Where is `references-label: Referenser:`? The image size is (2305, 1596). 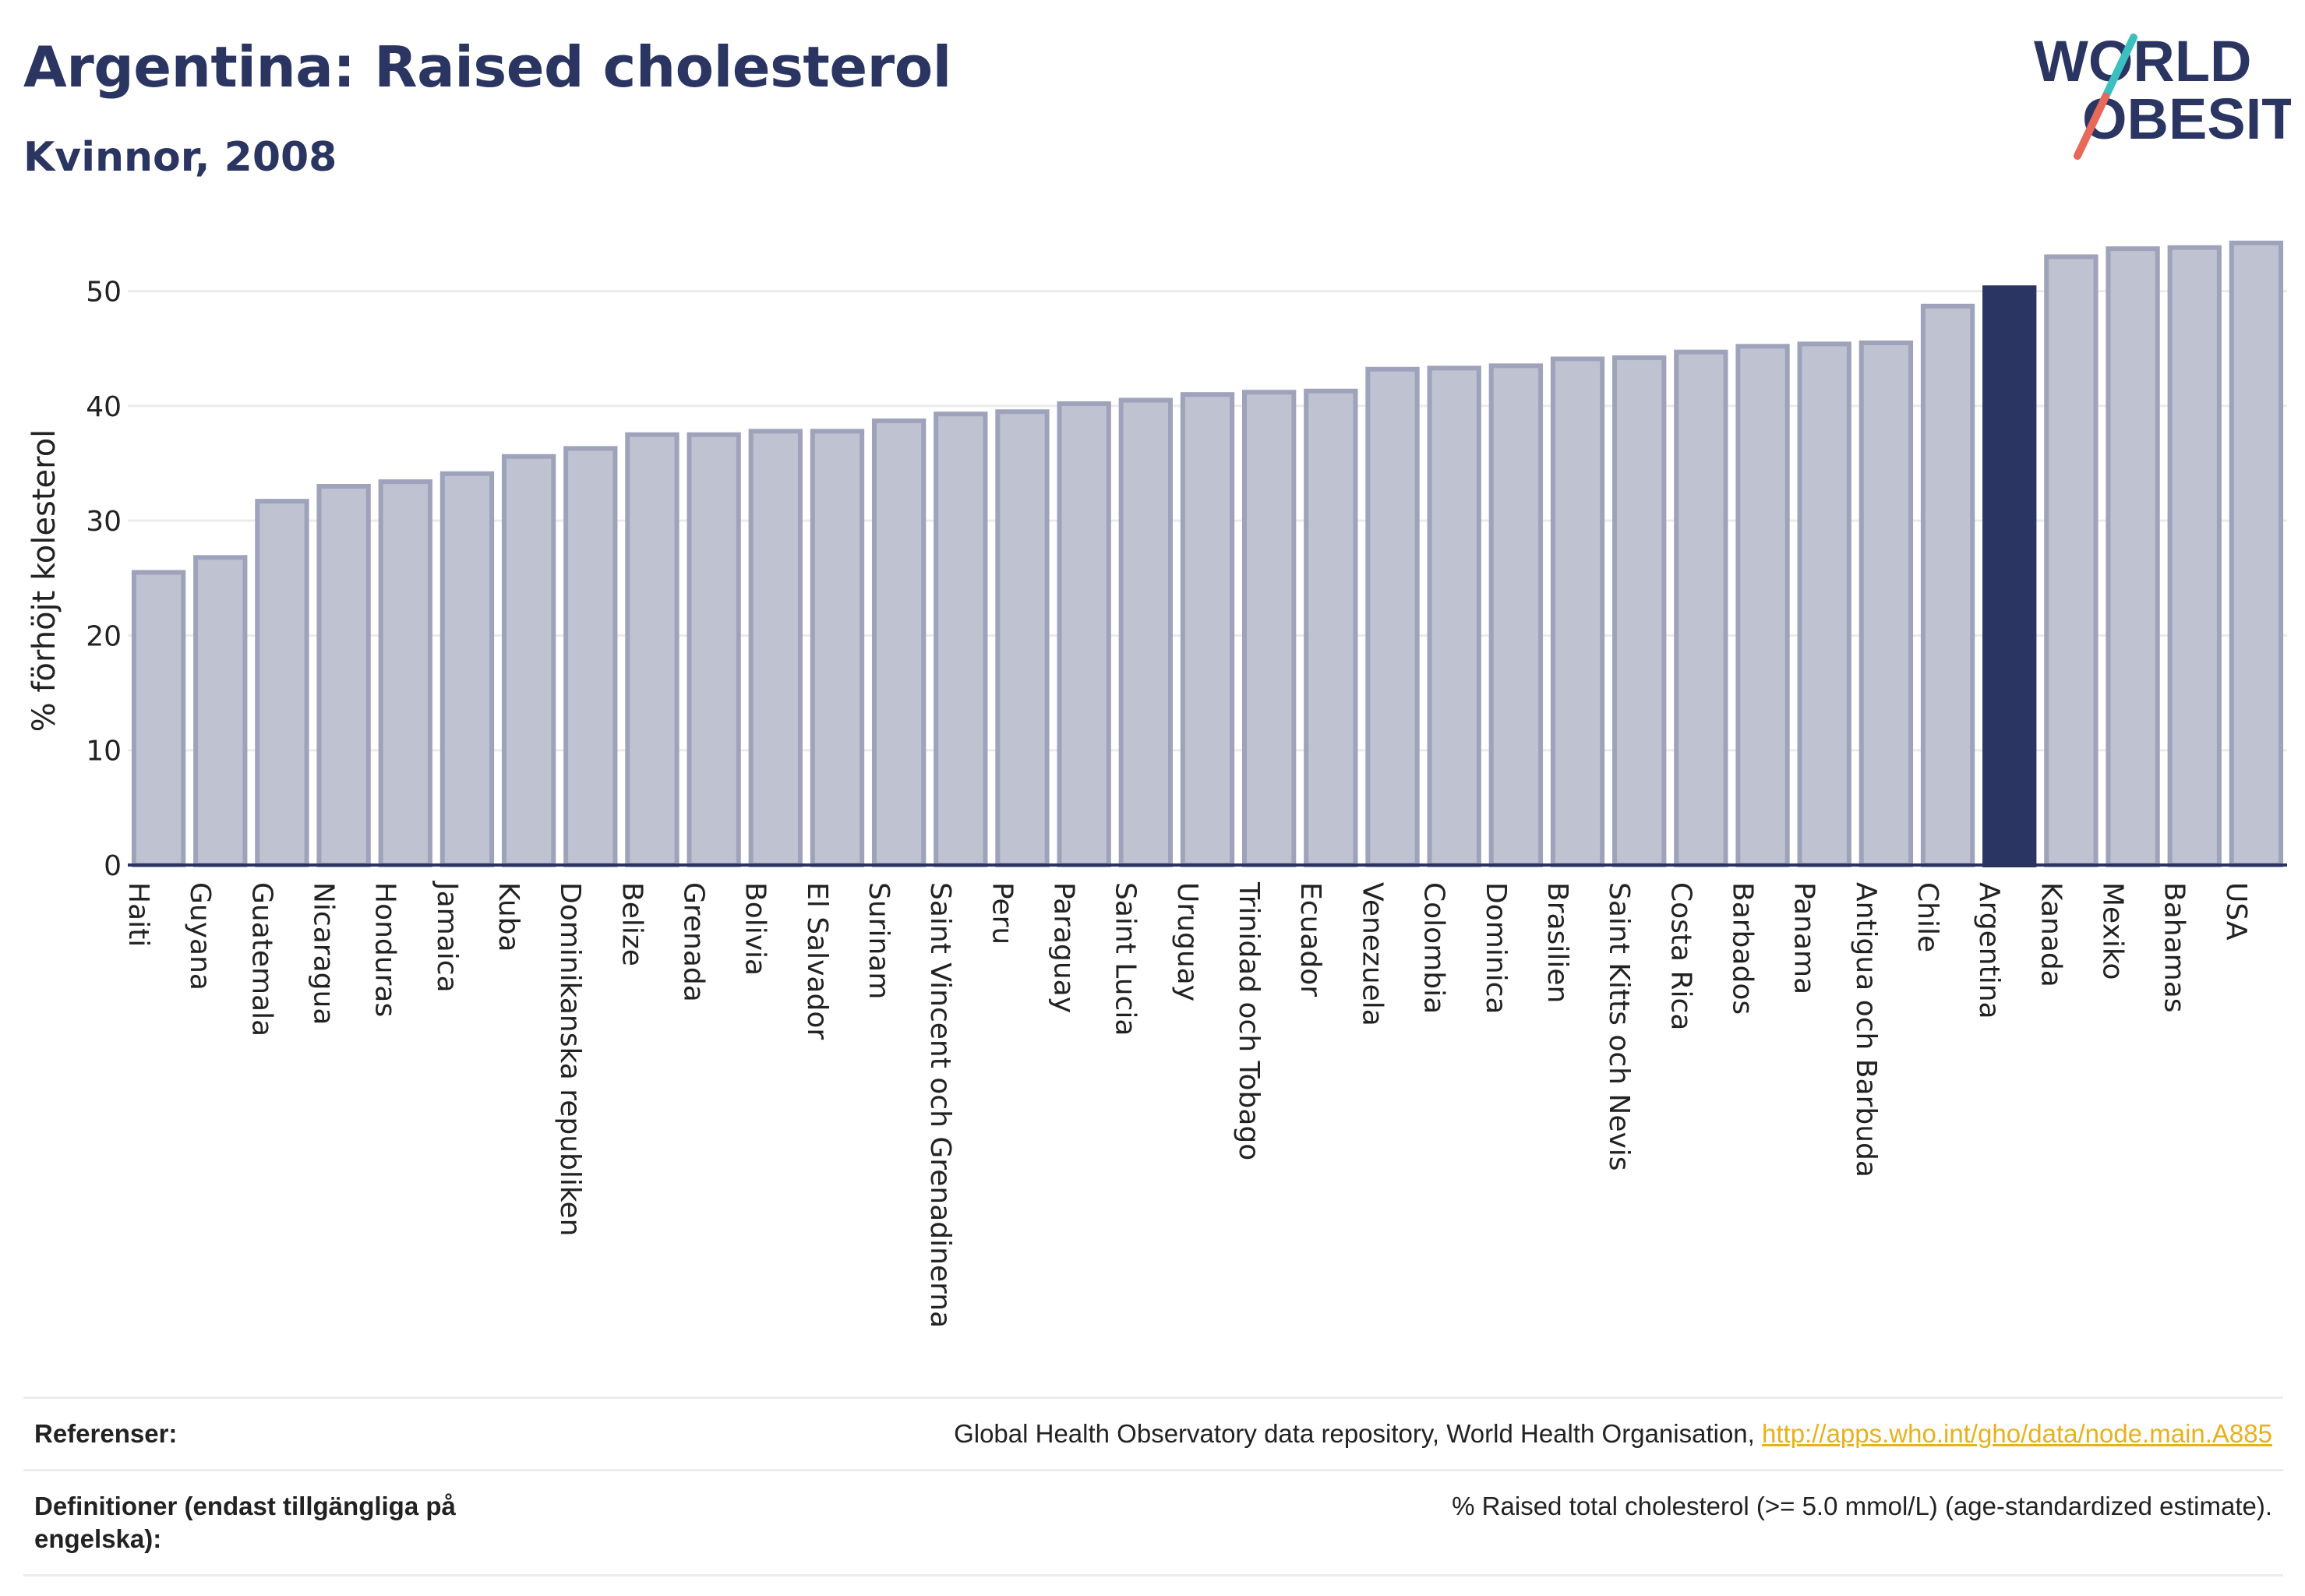 references-label: Referenser: is located at coordinates (106, 1433).